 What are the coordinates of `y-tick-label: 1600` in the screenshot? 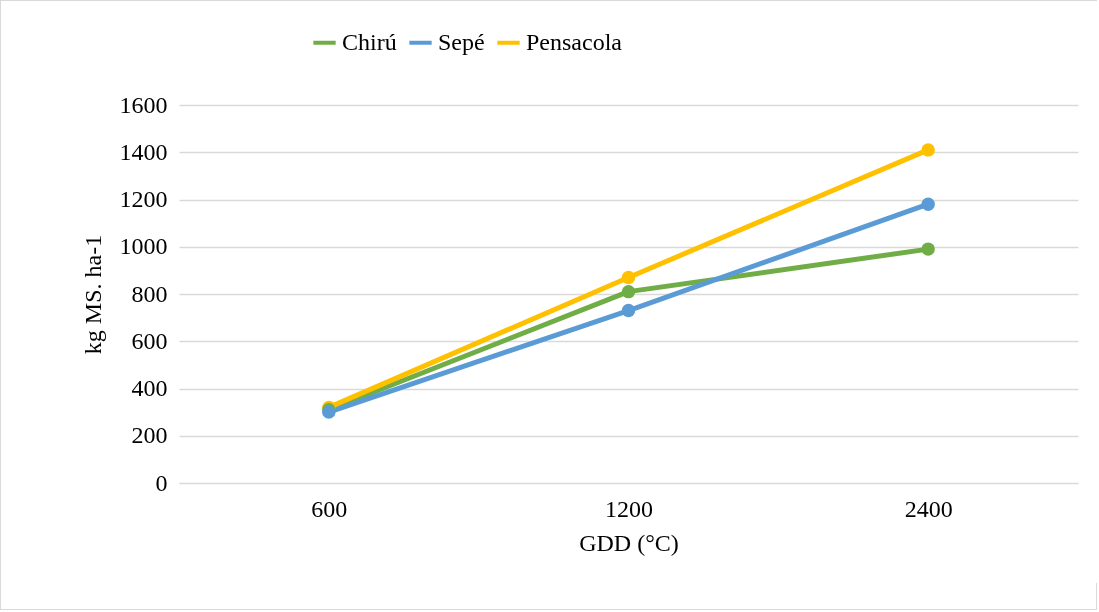 It's located at (143, 104).